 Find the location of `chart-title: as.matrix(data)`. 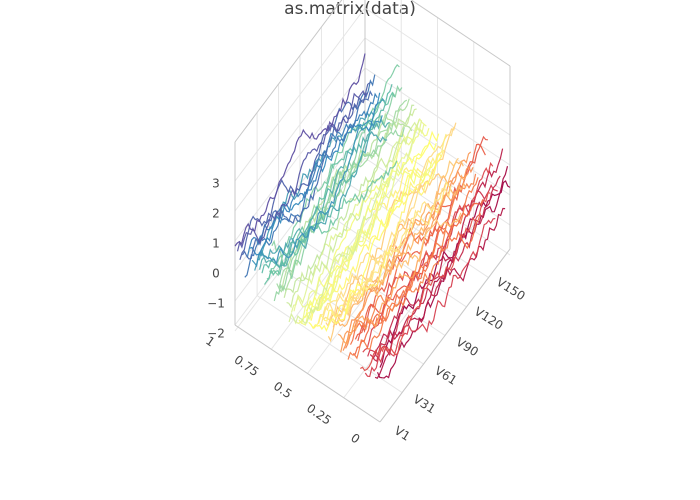

chart-title: as.matrix(data) is located at coordinates (350, 9).